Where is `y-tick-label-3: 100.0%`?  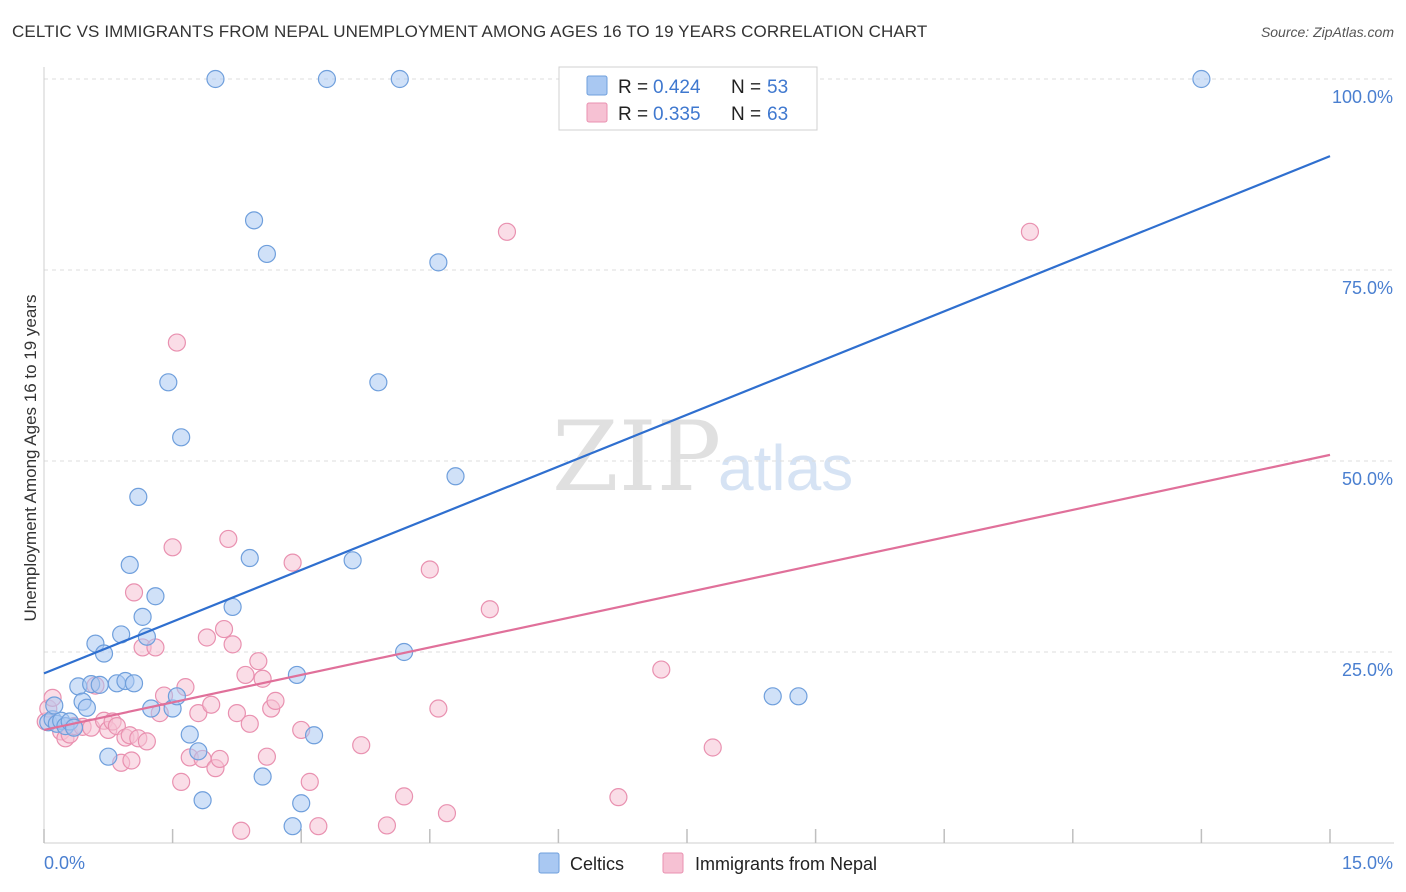
y-tick-label-3: 100.0% is located at coordinates (1362, 97).